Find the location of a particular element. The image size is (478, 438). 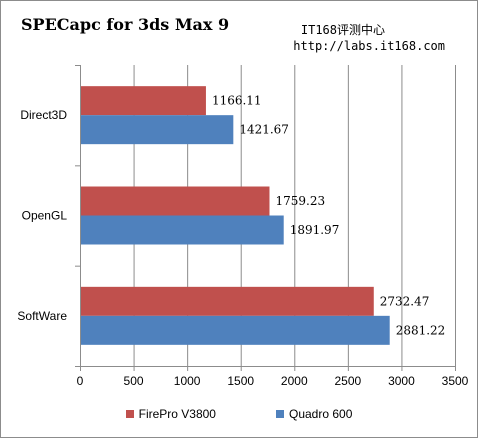

watermark-line-2: http://labs.it168.com is located at coordinates (369, 46).